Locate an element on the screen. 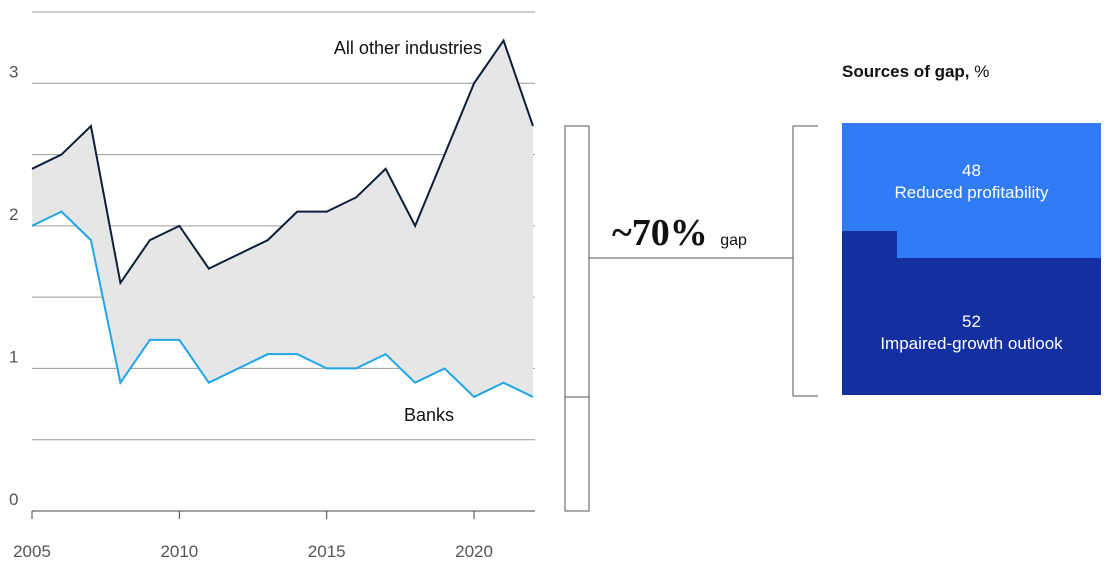  source-text-impaired-growth: 52 Impaired-growth outlook is located at coordinates (971, 333).